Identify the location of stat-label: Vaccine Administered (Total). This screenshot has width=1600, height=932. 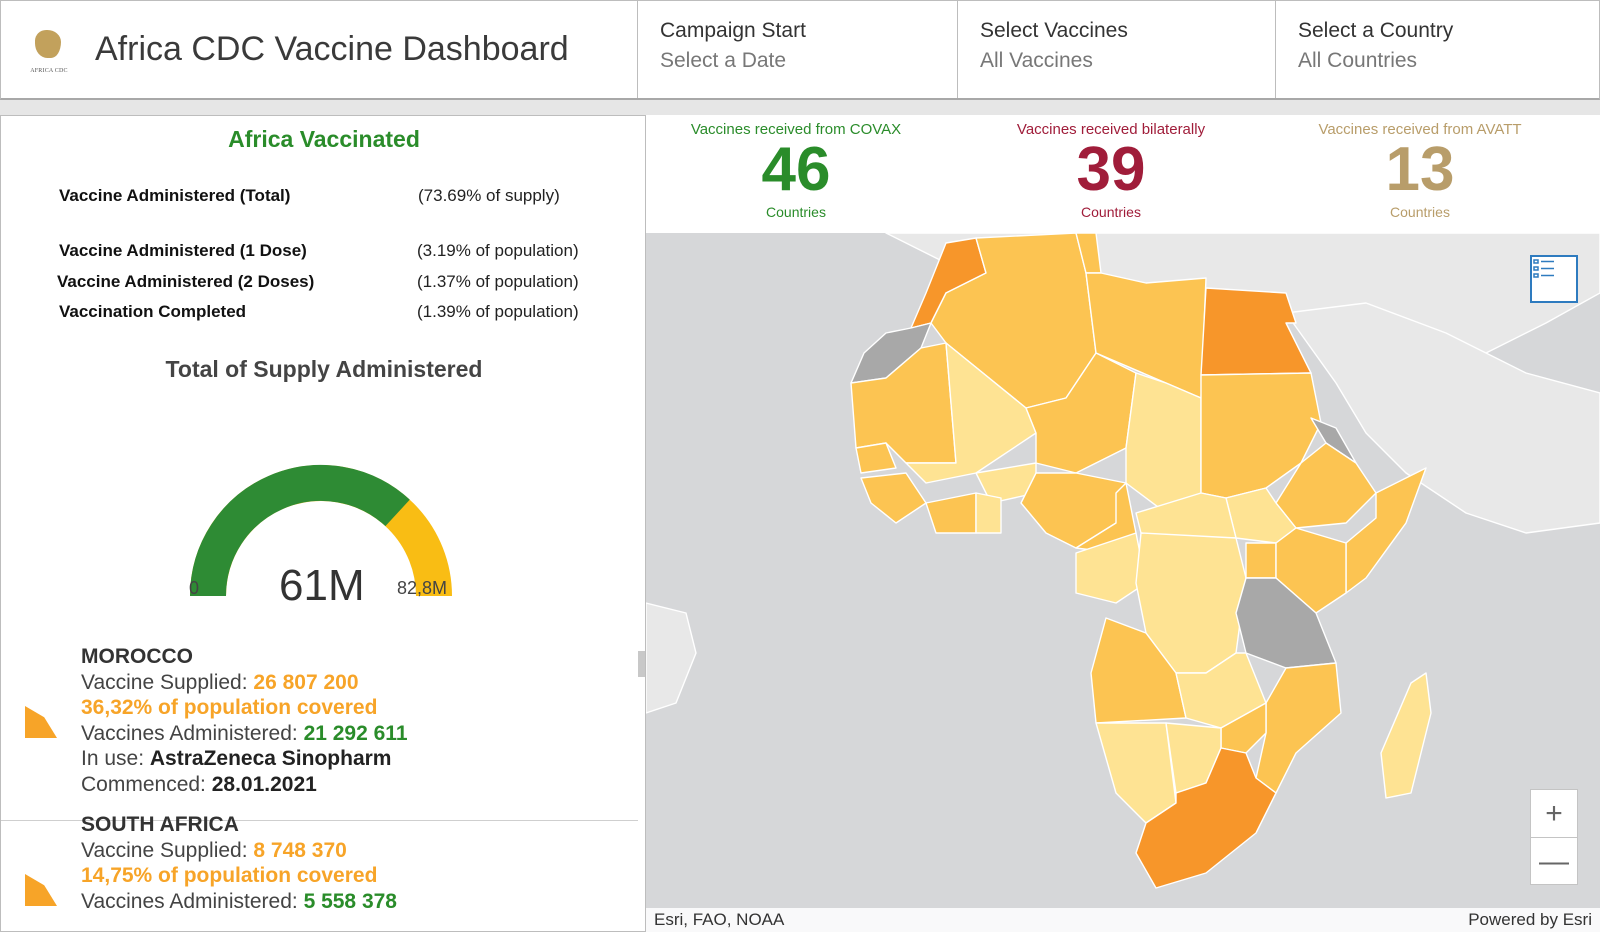
(175, 195).